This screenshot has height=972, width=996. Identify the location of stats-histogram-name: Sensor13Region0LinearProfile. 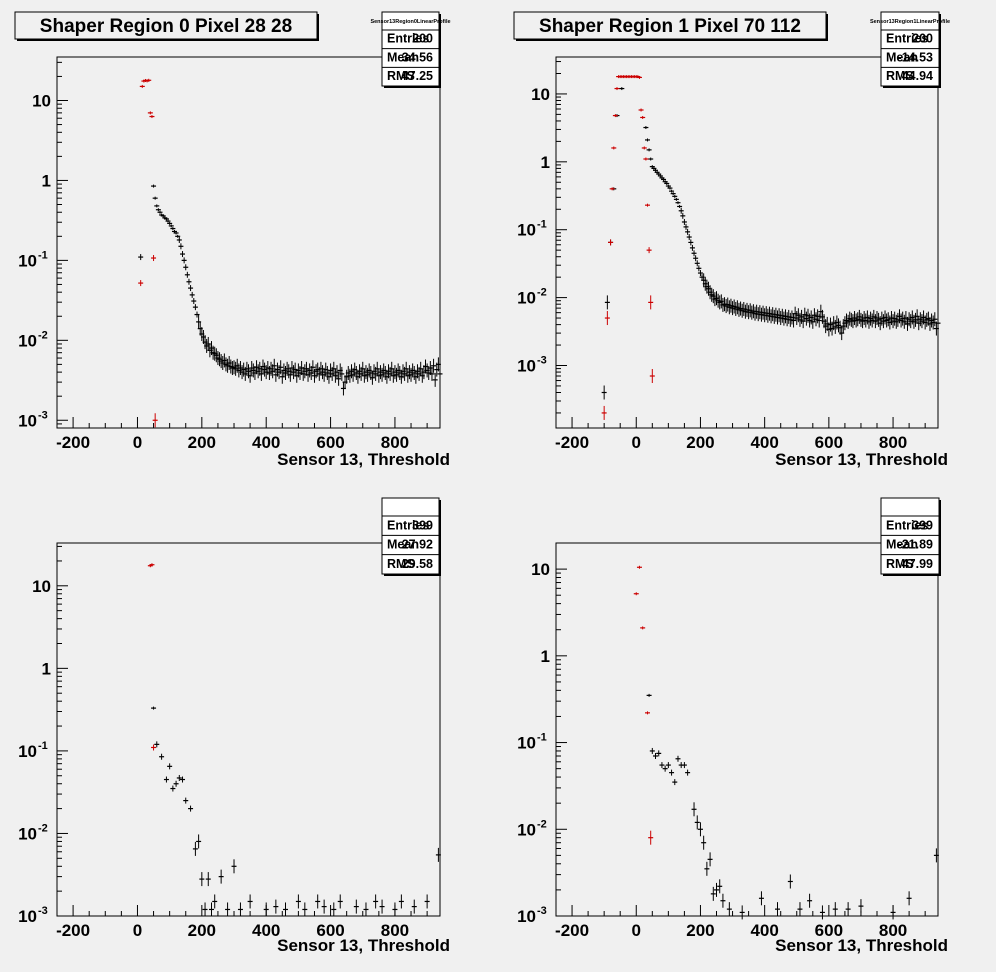
(410, 22).